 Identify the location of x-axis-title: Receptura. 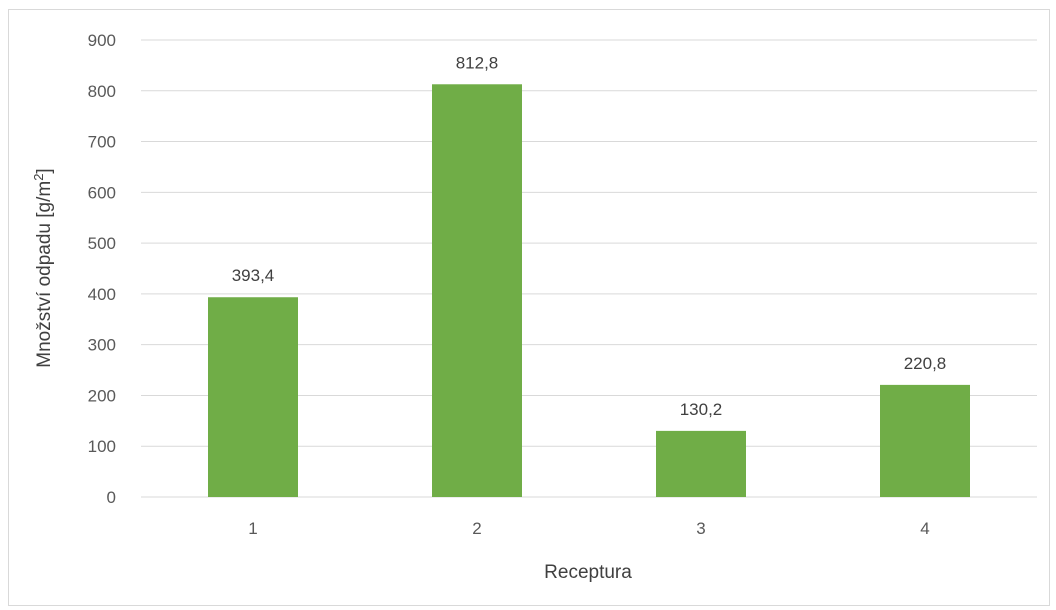
(588, 572).